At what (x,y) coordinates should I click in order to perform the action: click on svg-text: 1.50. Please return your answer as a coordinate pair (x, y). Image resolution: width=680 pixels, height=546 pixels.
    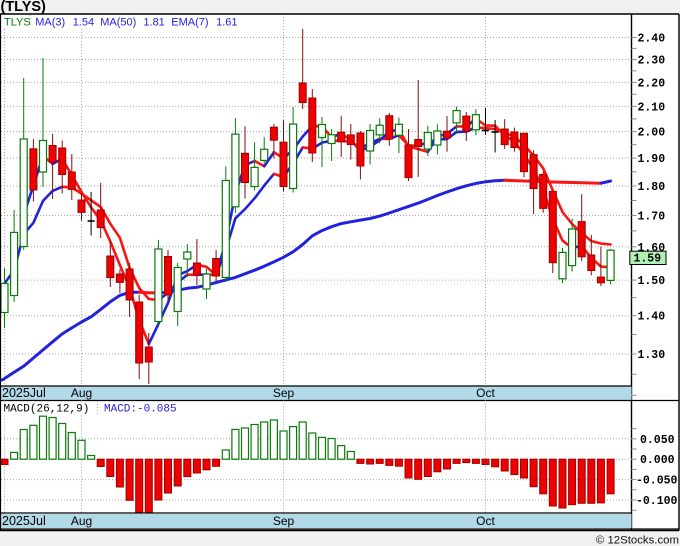
    Looking at the image, I should click on (652, 281).